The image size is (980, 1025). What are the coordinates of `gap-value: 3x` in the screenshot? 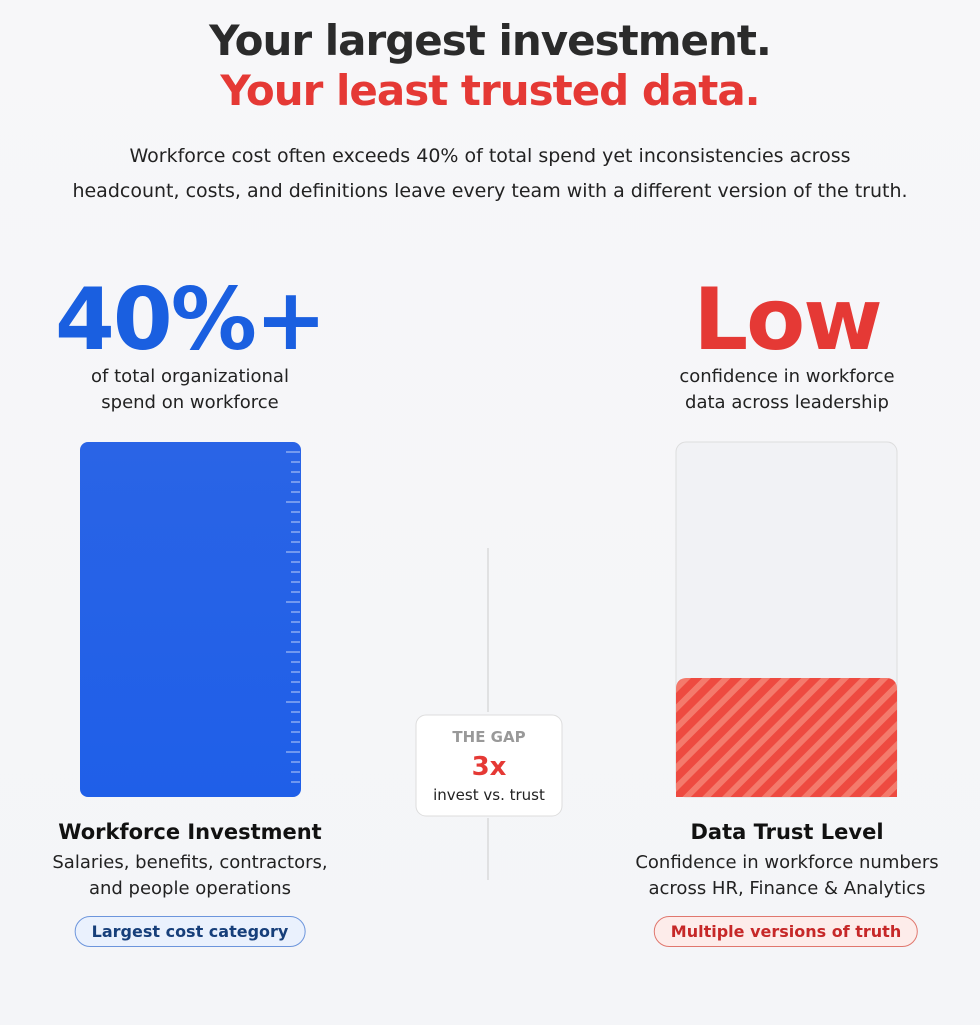 It's located at (489, 767).